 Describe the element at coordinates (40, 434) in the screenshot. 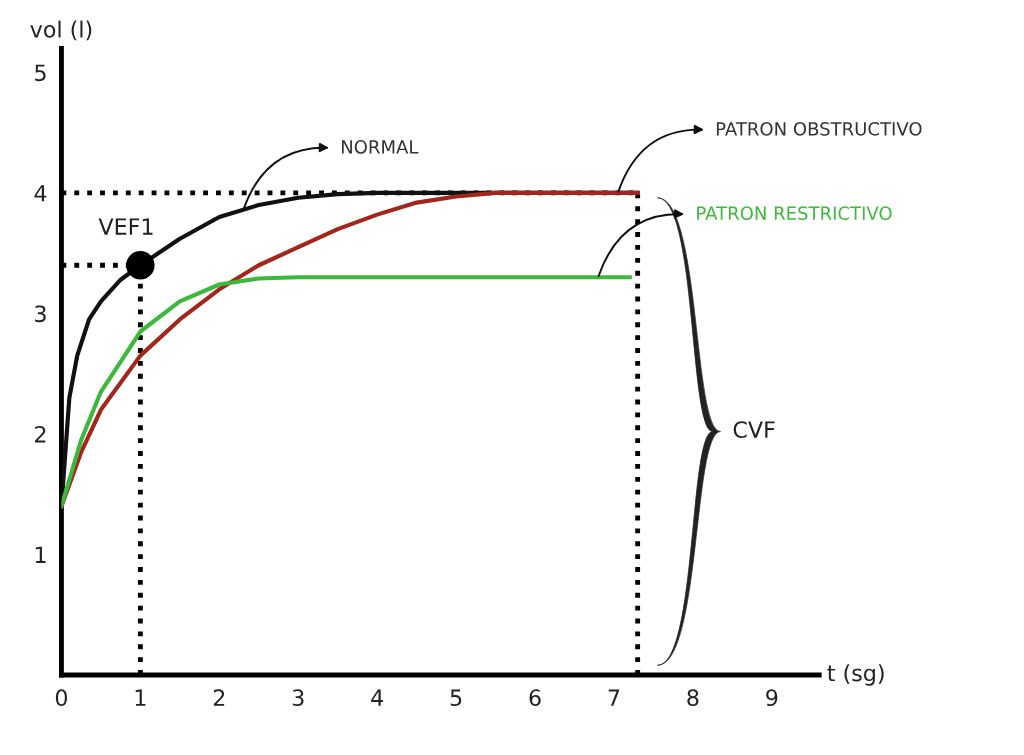

I see `y-tick-label: 2` at that location.